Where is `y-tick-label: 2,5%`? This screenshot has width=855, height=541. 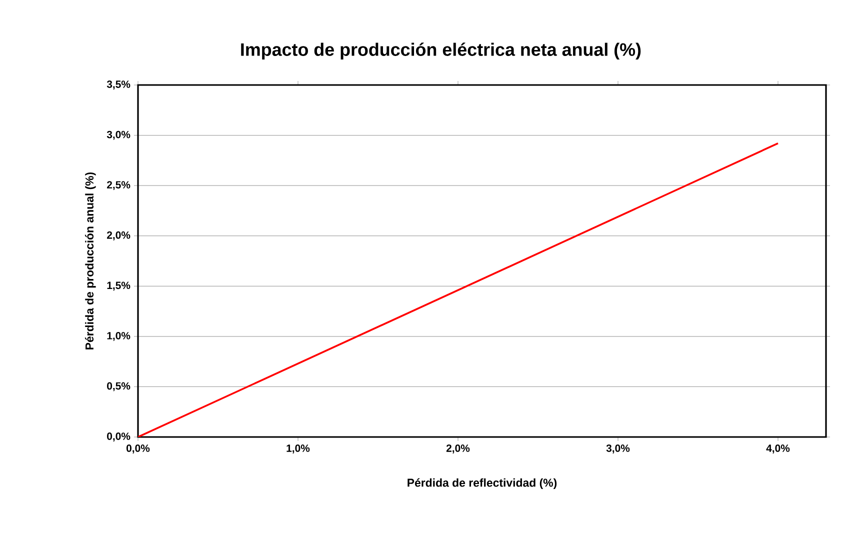 y-tick-label: 2,5% is located at coordinates (118, 185).